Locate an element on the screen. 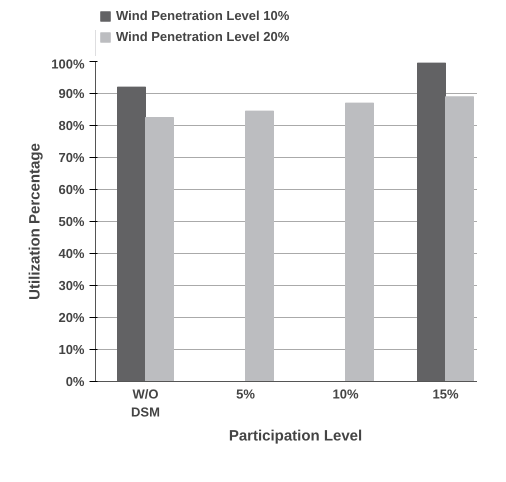 The width and height of the screenshot is (506, 482). x-tick-label: 5% is located at coordinates (246, 394).